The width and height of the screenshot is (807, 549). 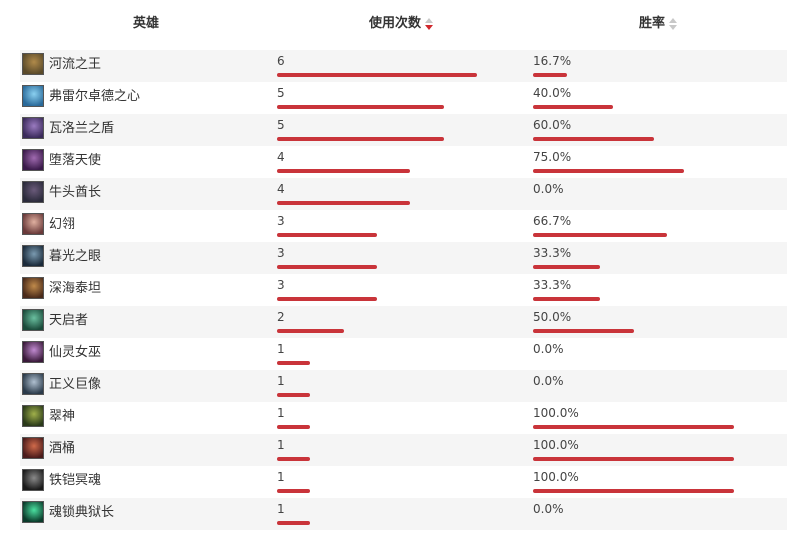 I want to click on table-row: 暮光之眼 3 33.3%, so click(x=403, y=258).